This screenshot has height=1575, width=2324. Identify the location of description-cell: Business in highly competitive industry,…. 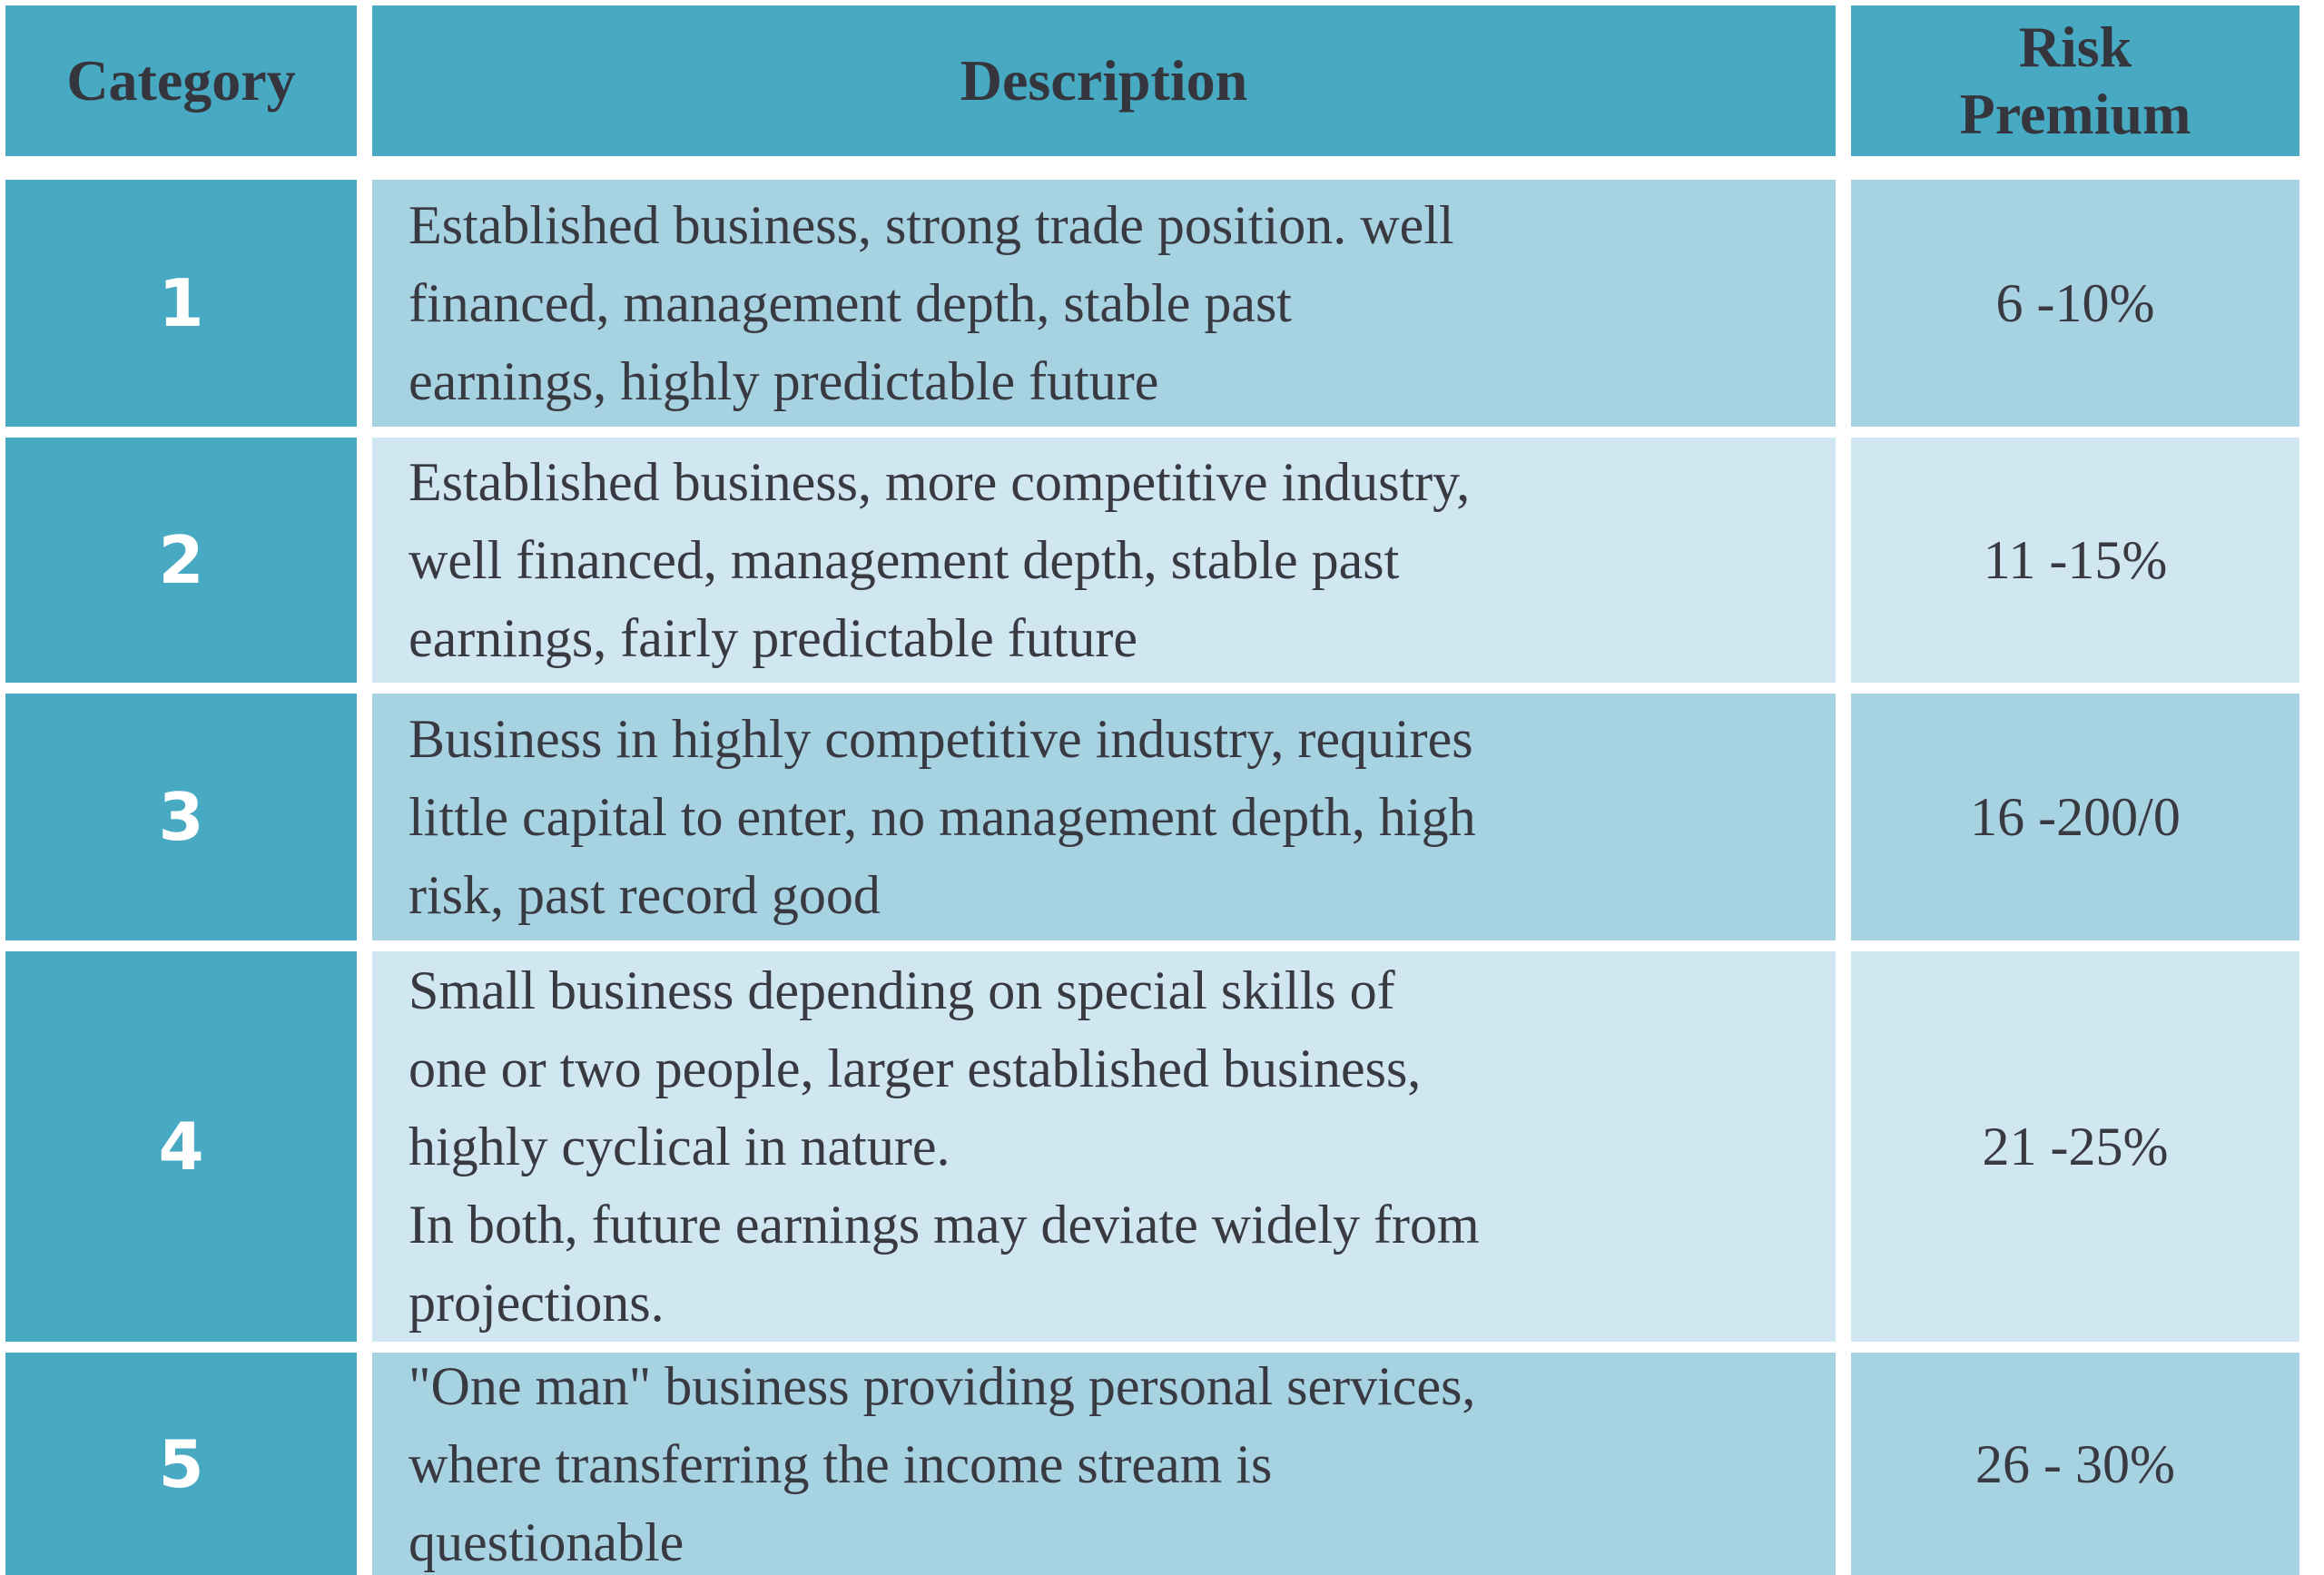
(1104, 817).